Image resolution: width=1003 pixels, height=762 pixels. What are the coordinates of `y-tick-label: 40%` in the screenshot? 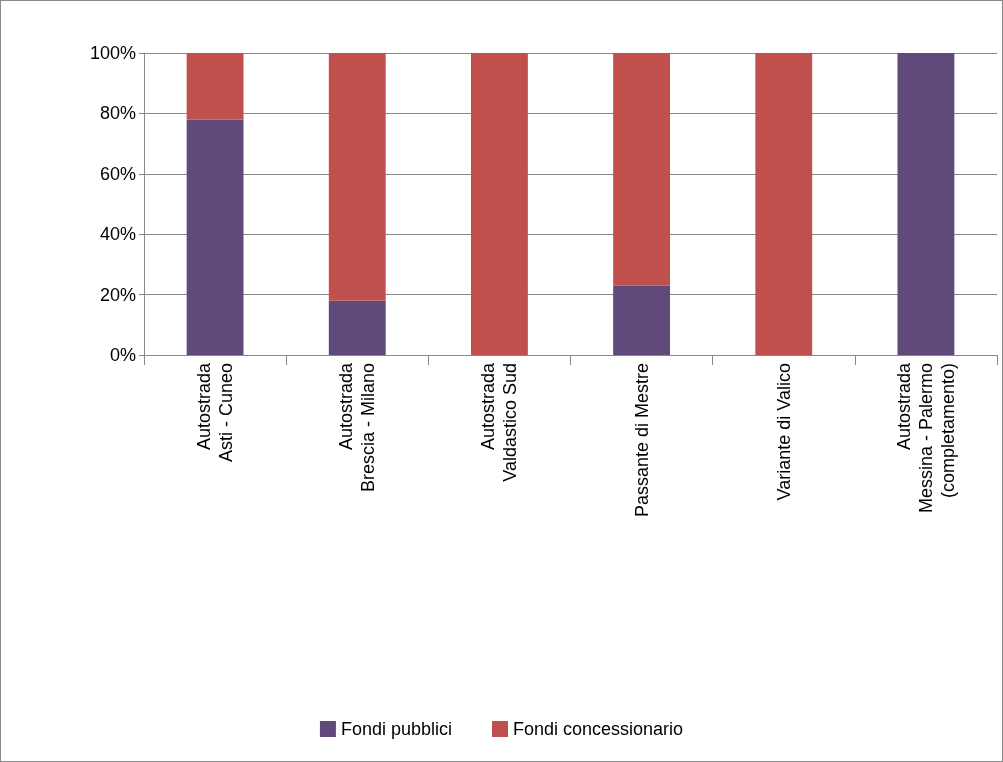 It's located at (117, 234).